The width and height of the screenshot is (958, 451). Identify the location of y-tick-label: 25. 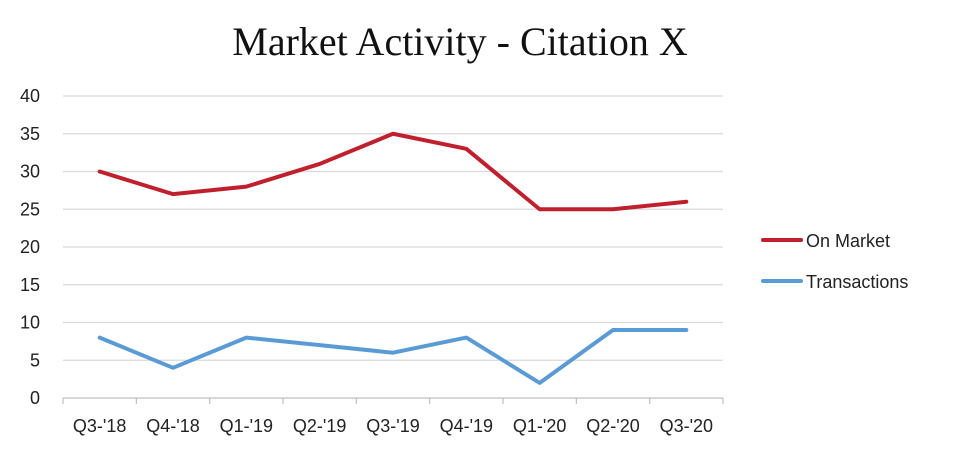
(30, 209).